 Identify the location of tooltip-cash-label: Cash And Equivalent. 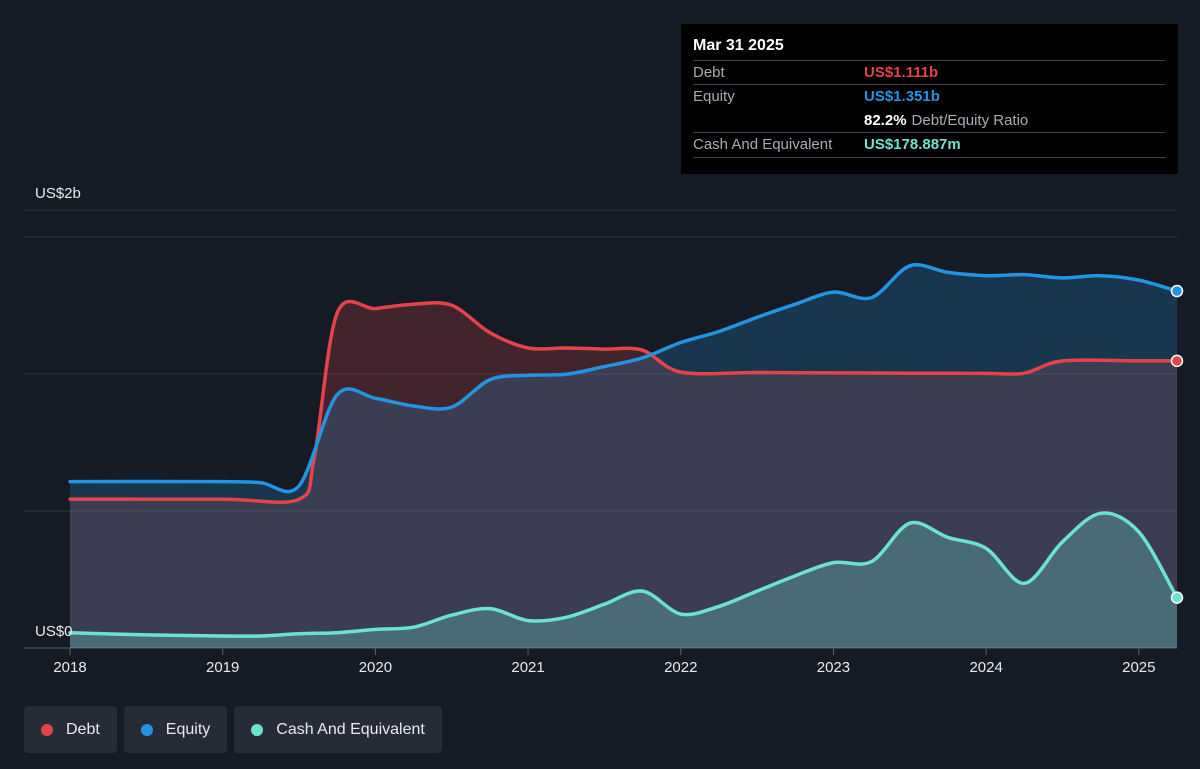
(763, 144).